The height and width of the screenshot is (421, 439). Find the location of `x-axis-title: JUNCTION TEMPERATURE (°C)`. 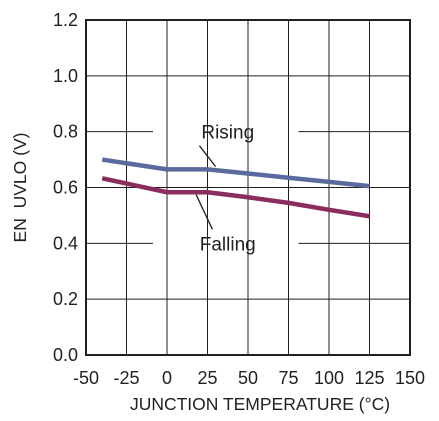

x-axis-title: JUNCTION TEMPERATURE (°C) is located at coordinates (260, 404).